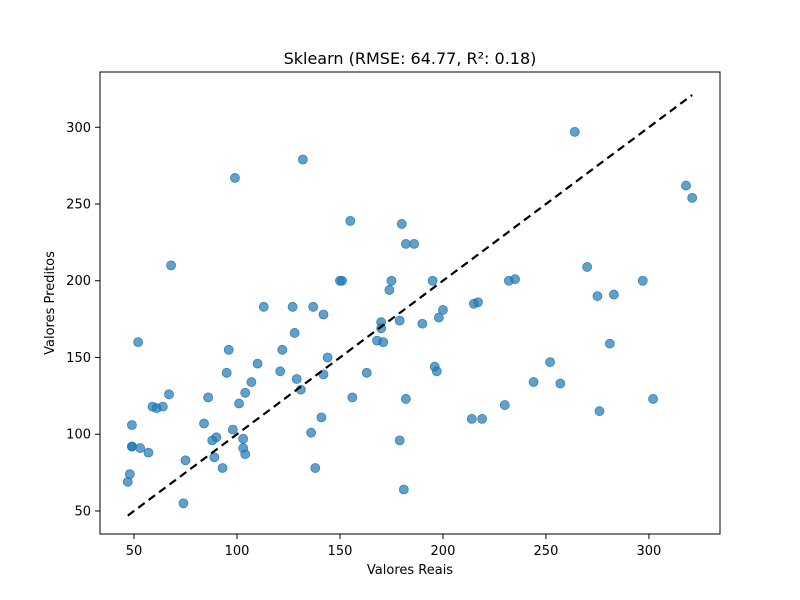 This screenshot has width=800, height=600. Describe the element at coordinates (443, 551) in the screenshot. I see `x-tick-label: 200` at that location.